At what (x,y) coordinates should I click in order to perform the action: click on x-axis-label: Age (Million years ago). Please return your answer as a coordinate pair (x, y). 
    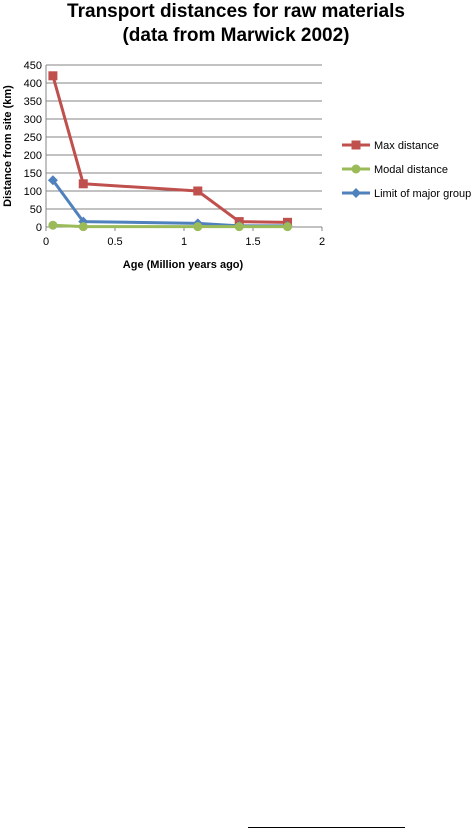
    Looking at the image, I should click on (183, 265).